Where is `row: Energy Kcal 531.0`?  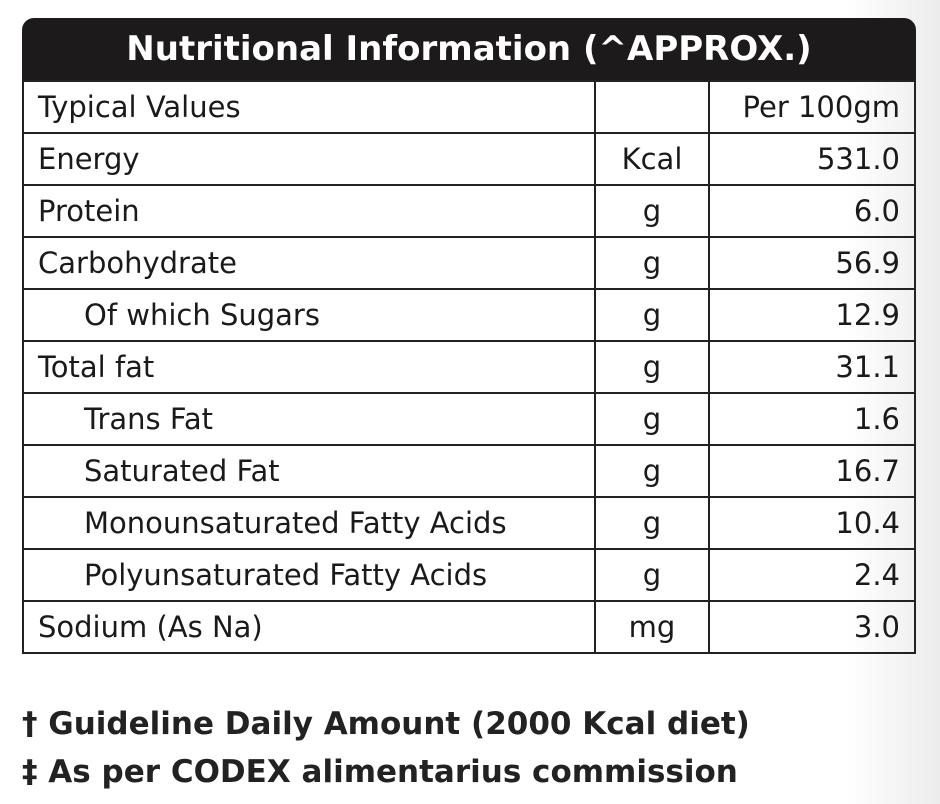 row: Energy Kcal 531.0 is located at coordinates (469, 159).